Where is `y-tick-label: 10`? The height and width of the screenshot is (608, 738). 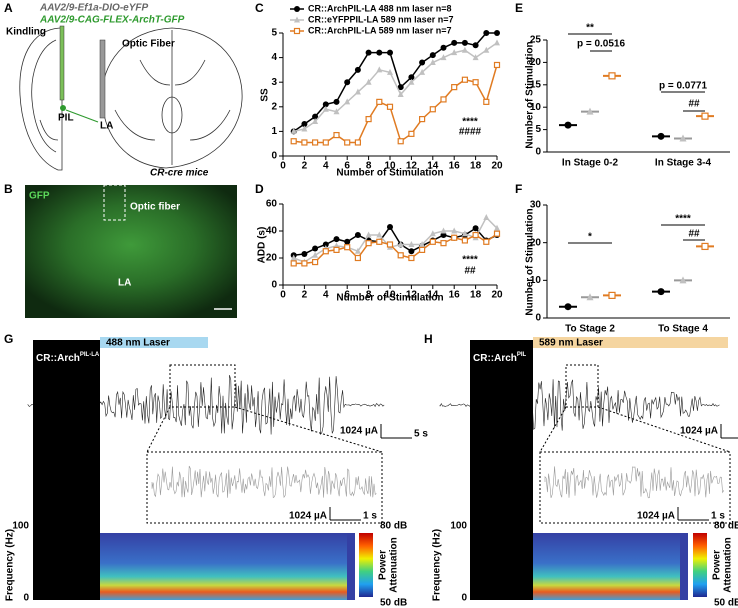 y-tick-label: 10 is located at coordinates (536, 280).